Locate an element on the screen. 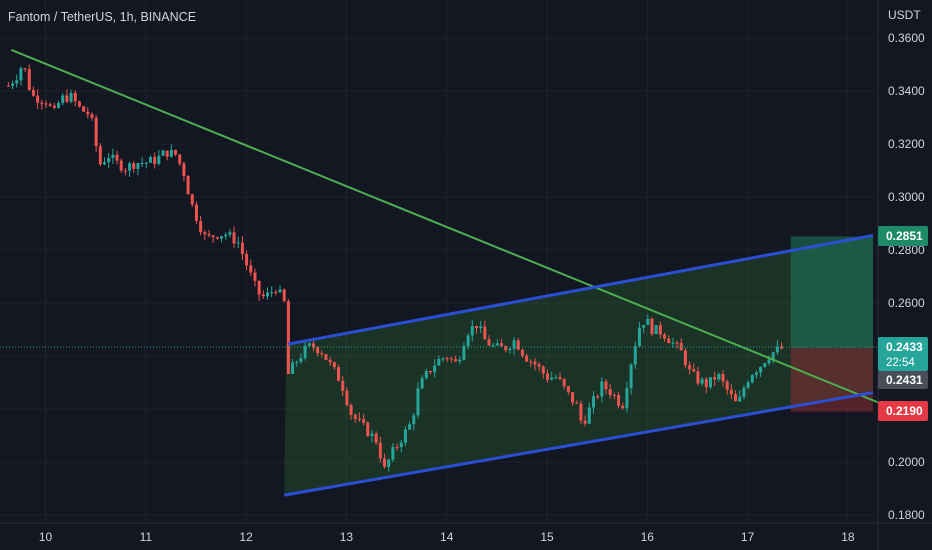  price-axis-currency: USDT is located at coordinates (904, 15).